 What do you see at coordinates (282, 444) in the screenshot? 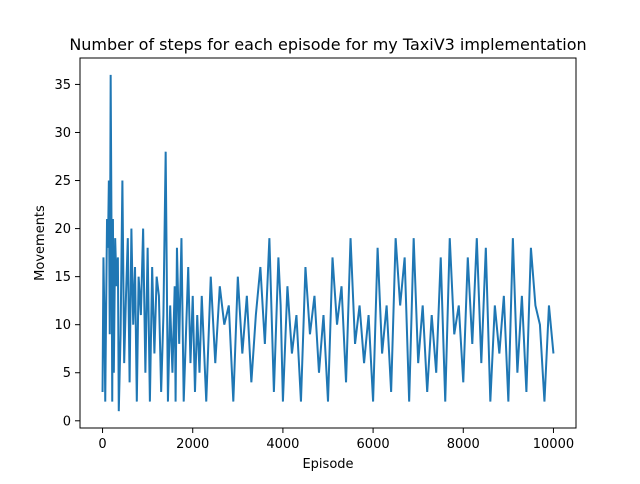
I see `x-tick-label: 4000` at bounding box center [282, 444].